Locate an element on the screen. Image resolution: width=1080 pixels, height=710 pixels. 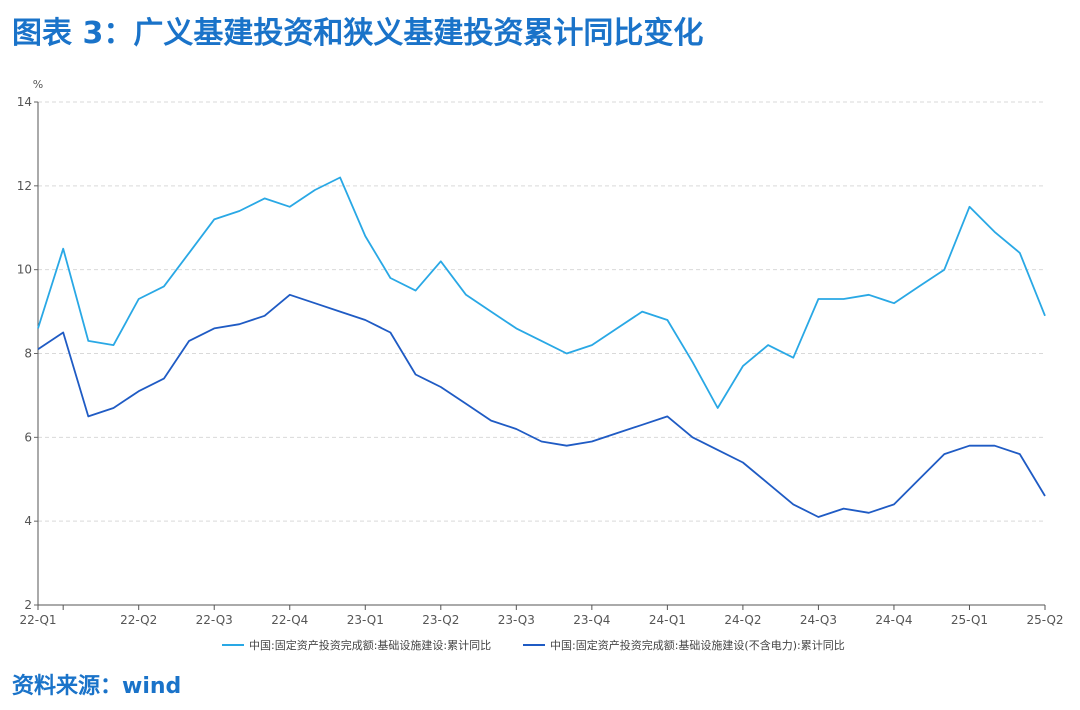
y-tick-label: 8 is located at coordinates (28, 354).